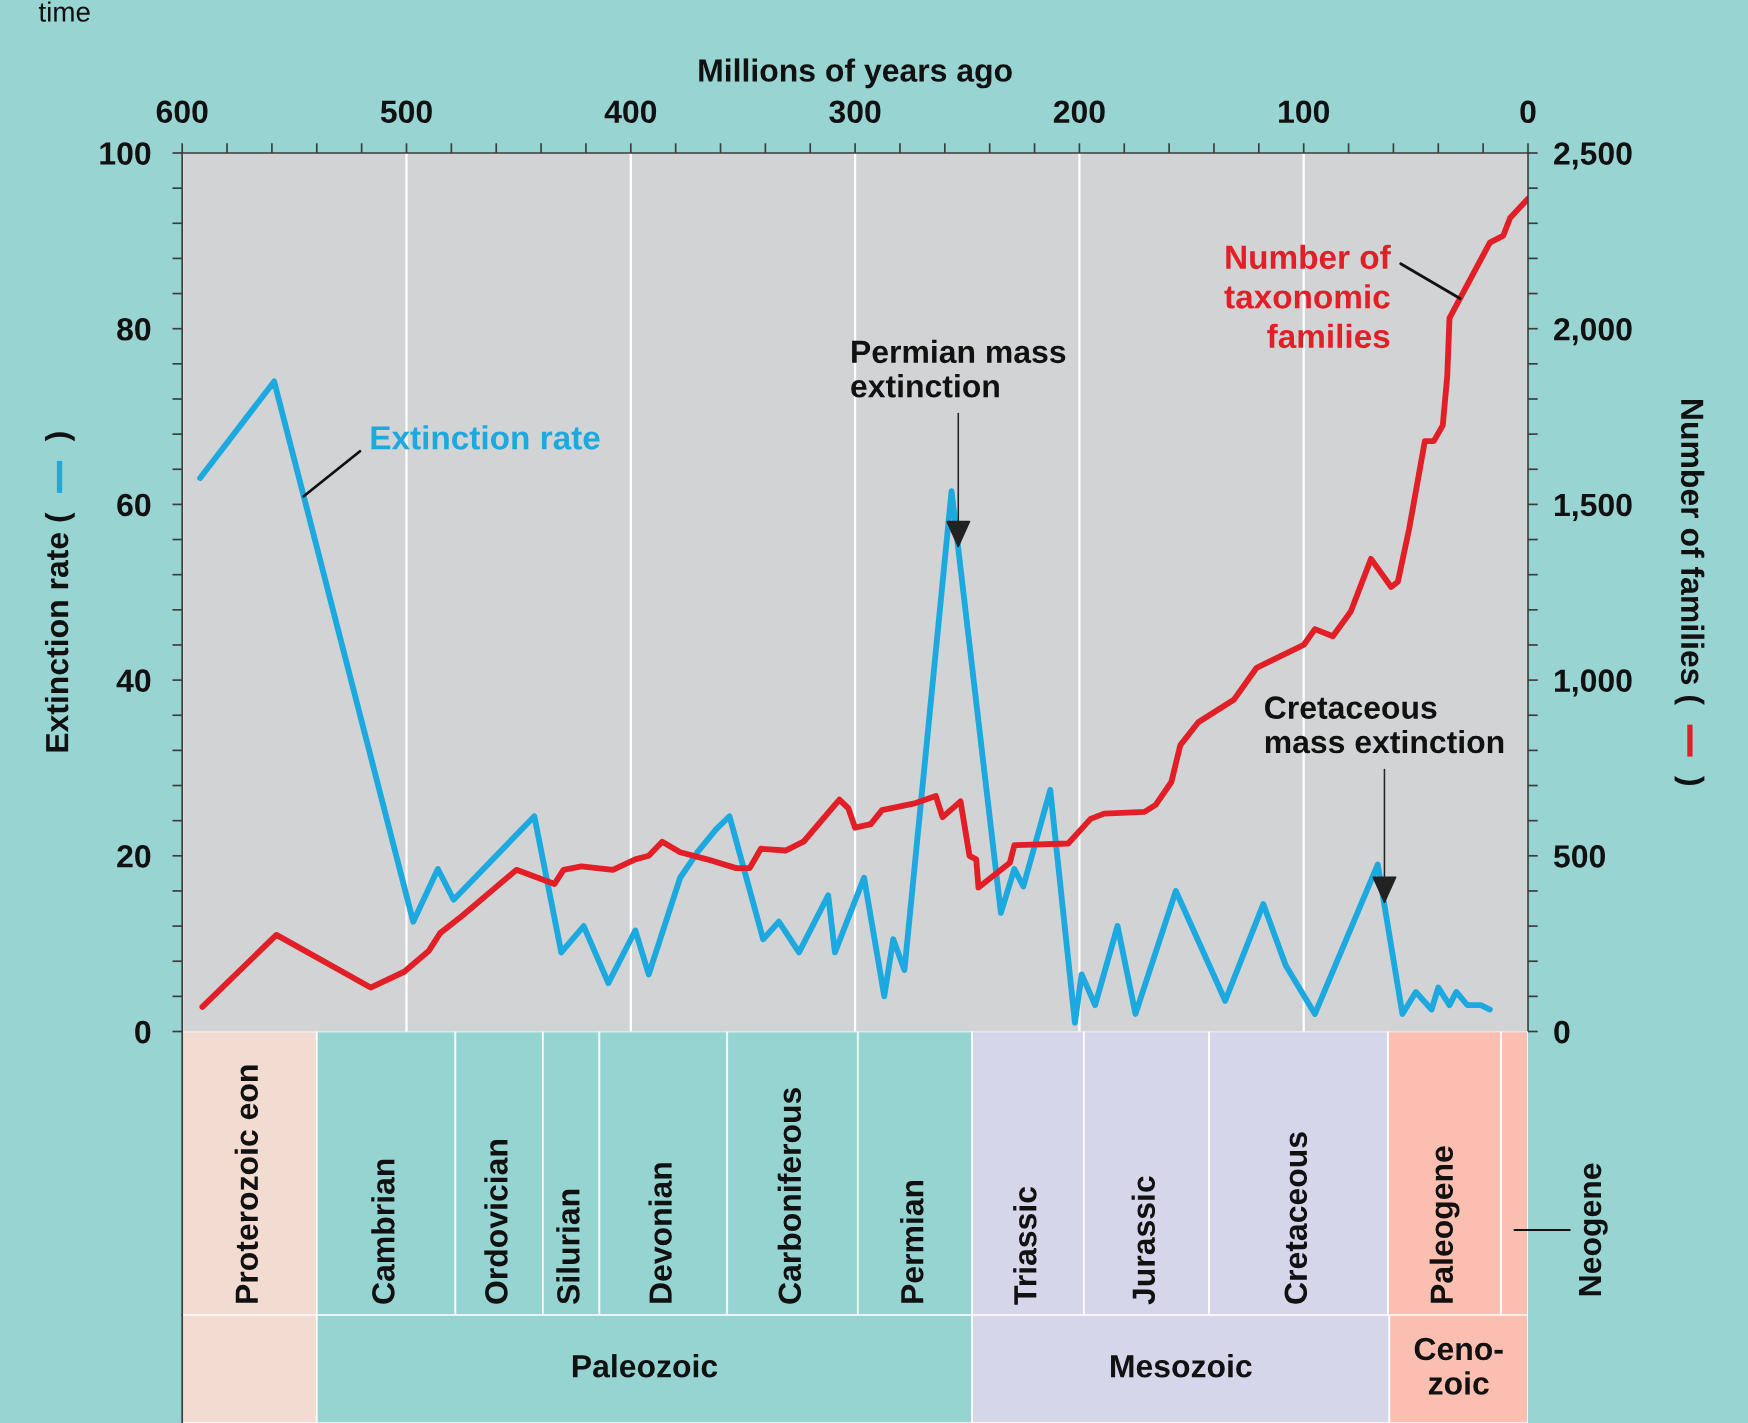  I want to click on x-tick-label: 200, so click(1079, 112).